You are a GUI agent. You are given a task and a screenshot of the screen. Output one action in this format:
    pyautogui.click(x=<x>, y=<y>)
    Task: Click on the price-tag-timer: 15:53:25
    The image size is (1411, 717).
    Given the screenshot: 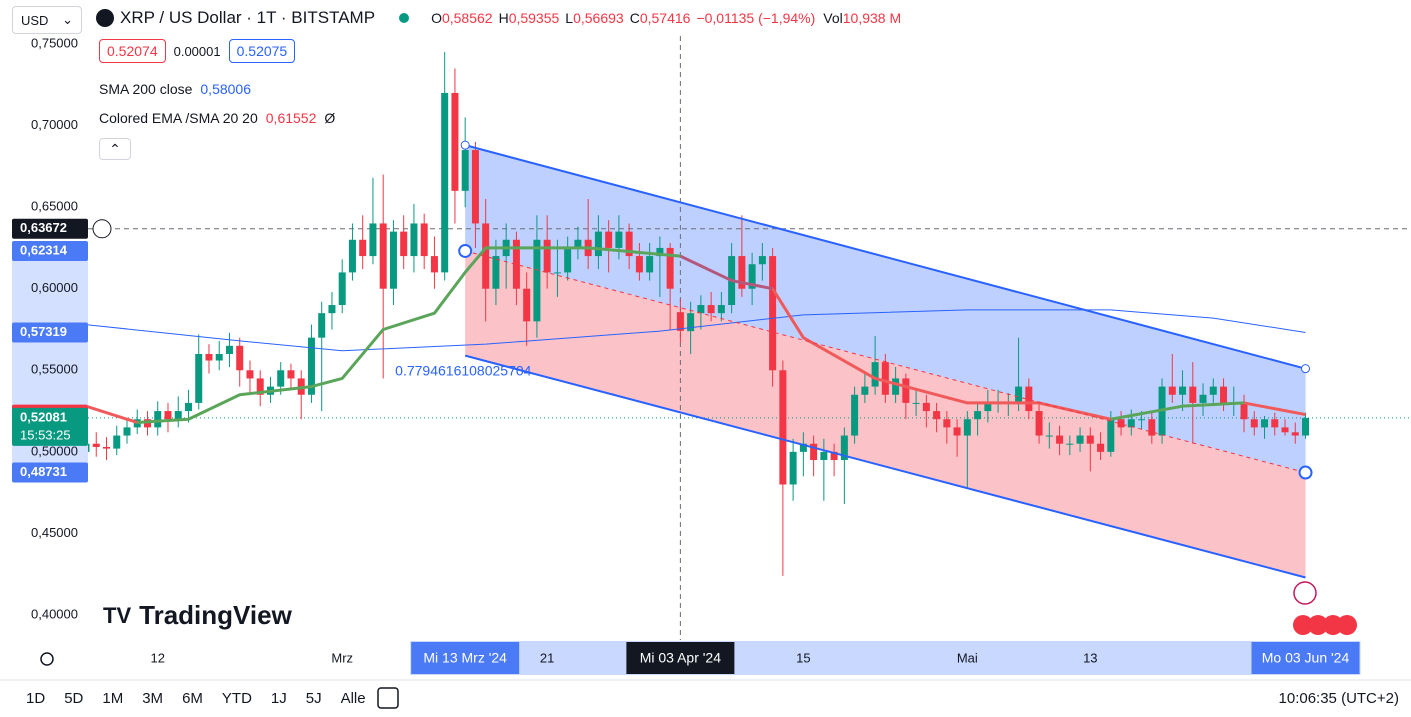 What is the action you would take?
    pyautogui.click(x=45, y=434)
    